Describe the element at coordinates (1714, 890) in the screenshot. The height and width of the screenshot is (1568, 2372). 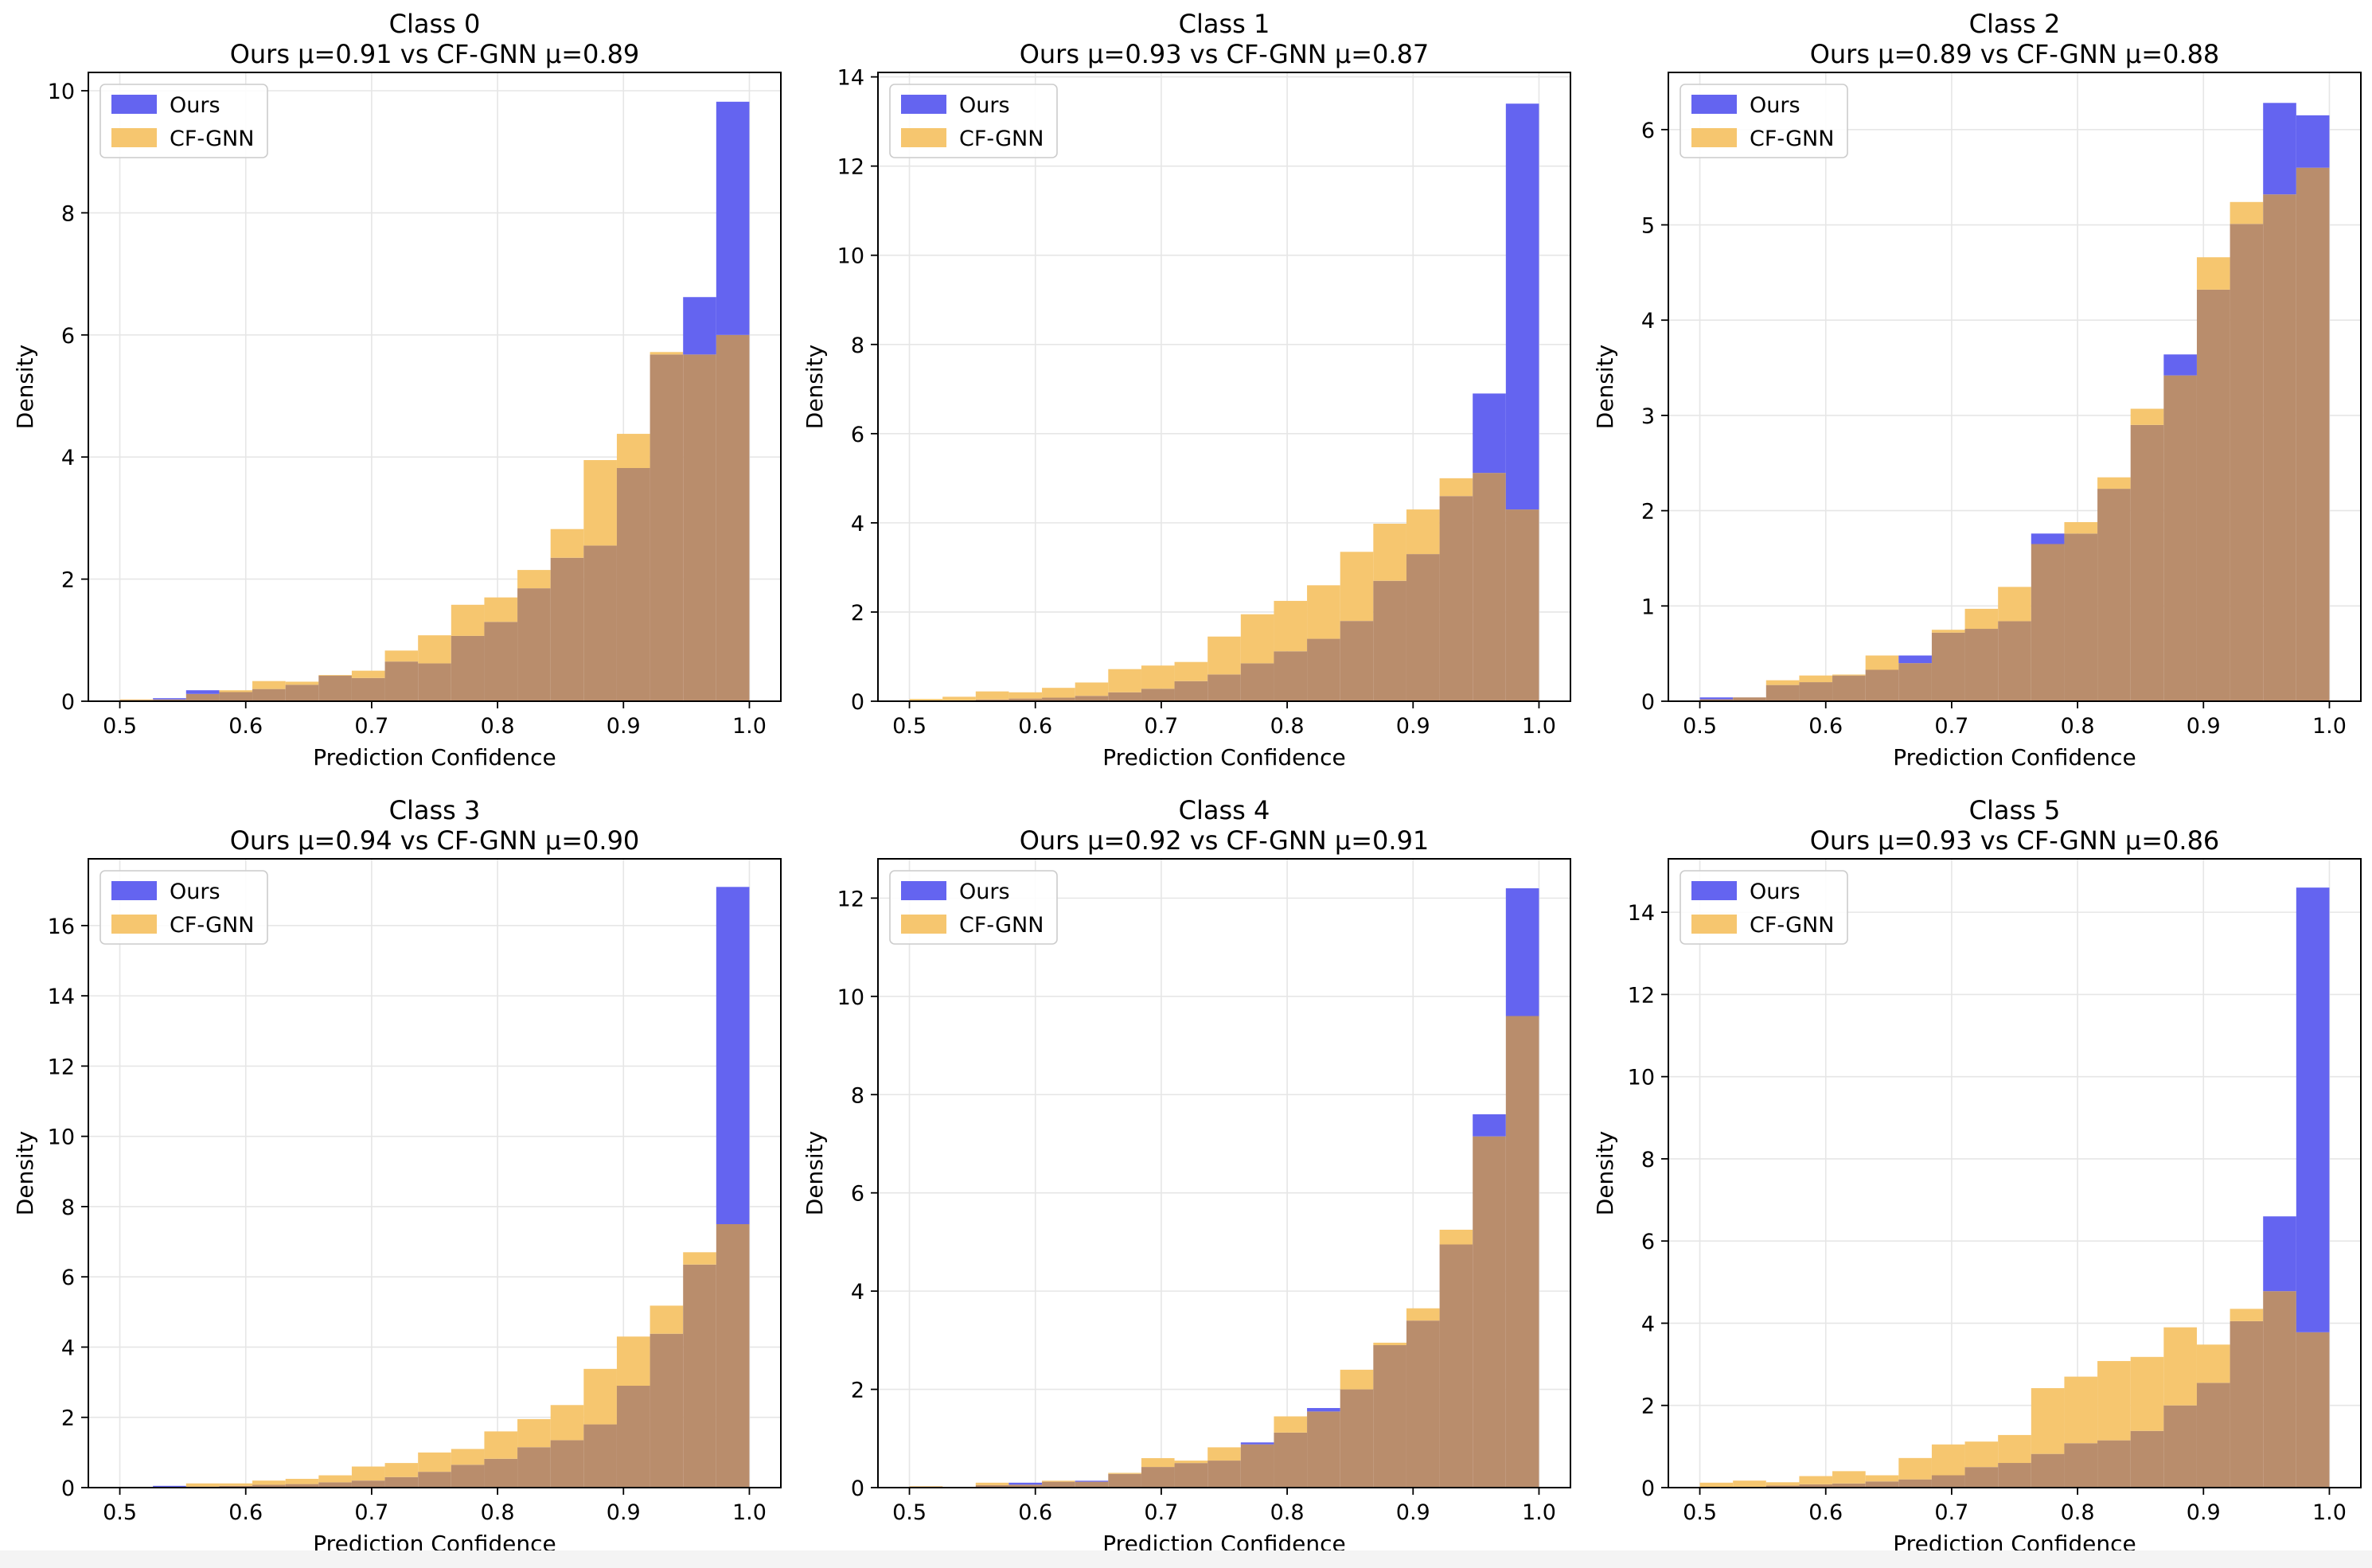
I see `legend-swatch-ours` at that location.